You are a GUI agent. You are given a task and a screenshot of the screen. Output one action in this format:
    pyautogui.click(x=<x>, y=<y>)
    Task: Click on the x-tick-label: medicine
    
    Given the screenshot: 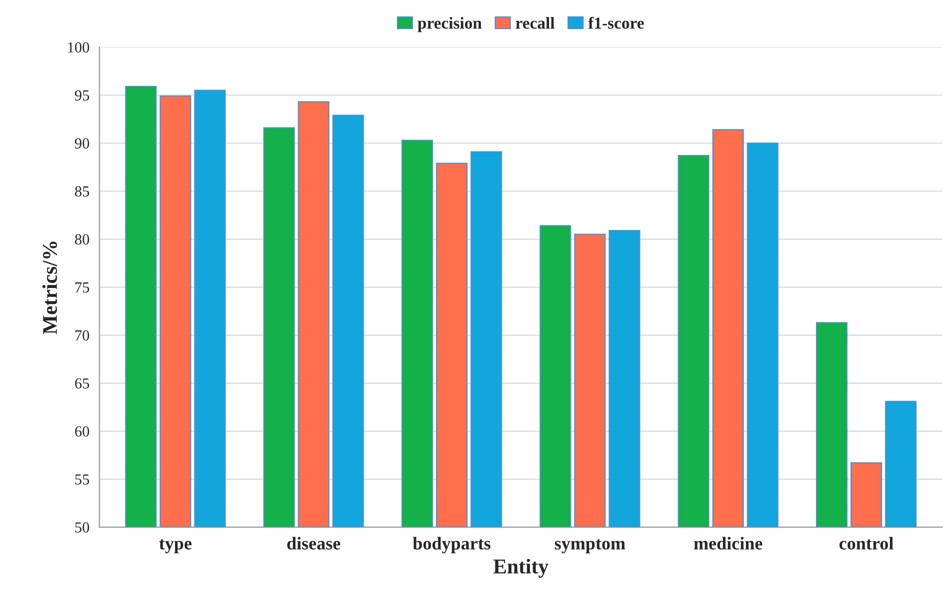 What is the action you would take?
    pyautogui.click(x=728, y=543)
    